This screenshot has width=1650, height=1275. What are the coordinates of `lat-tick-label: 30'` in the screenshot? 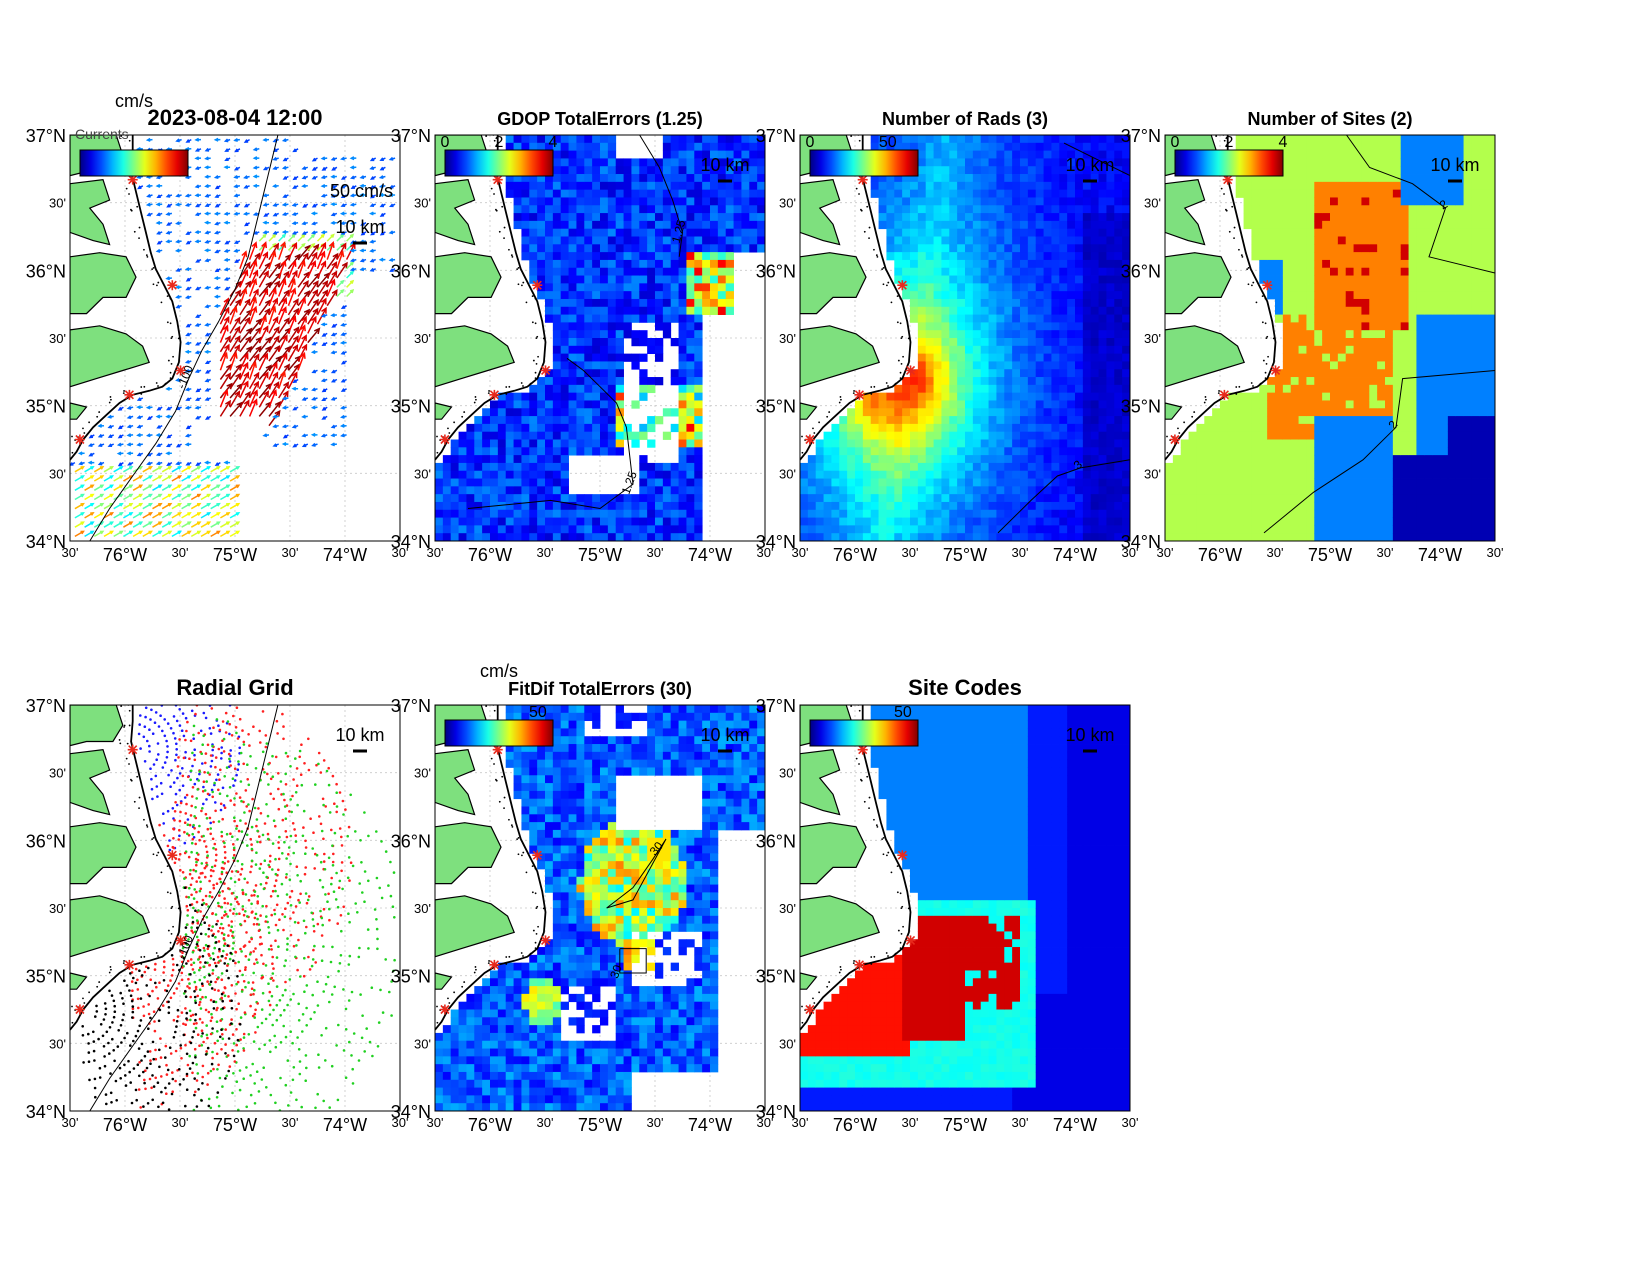 It's located at (57, 203).